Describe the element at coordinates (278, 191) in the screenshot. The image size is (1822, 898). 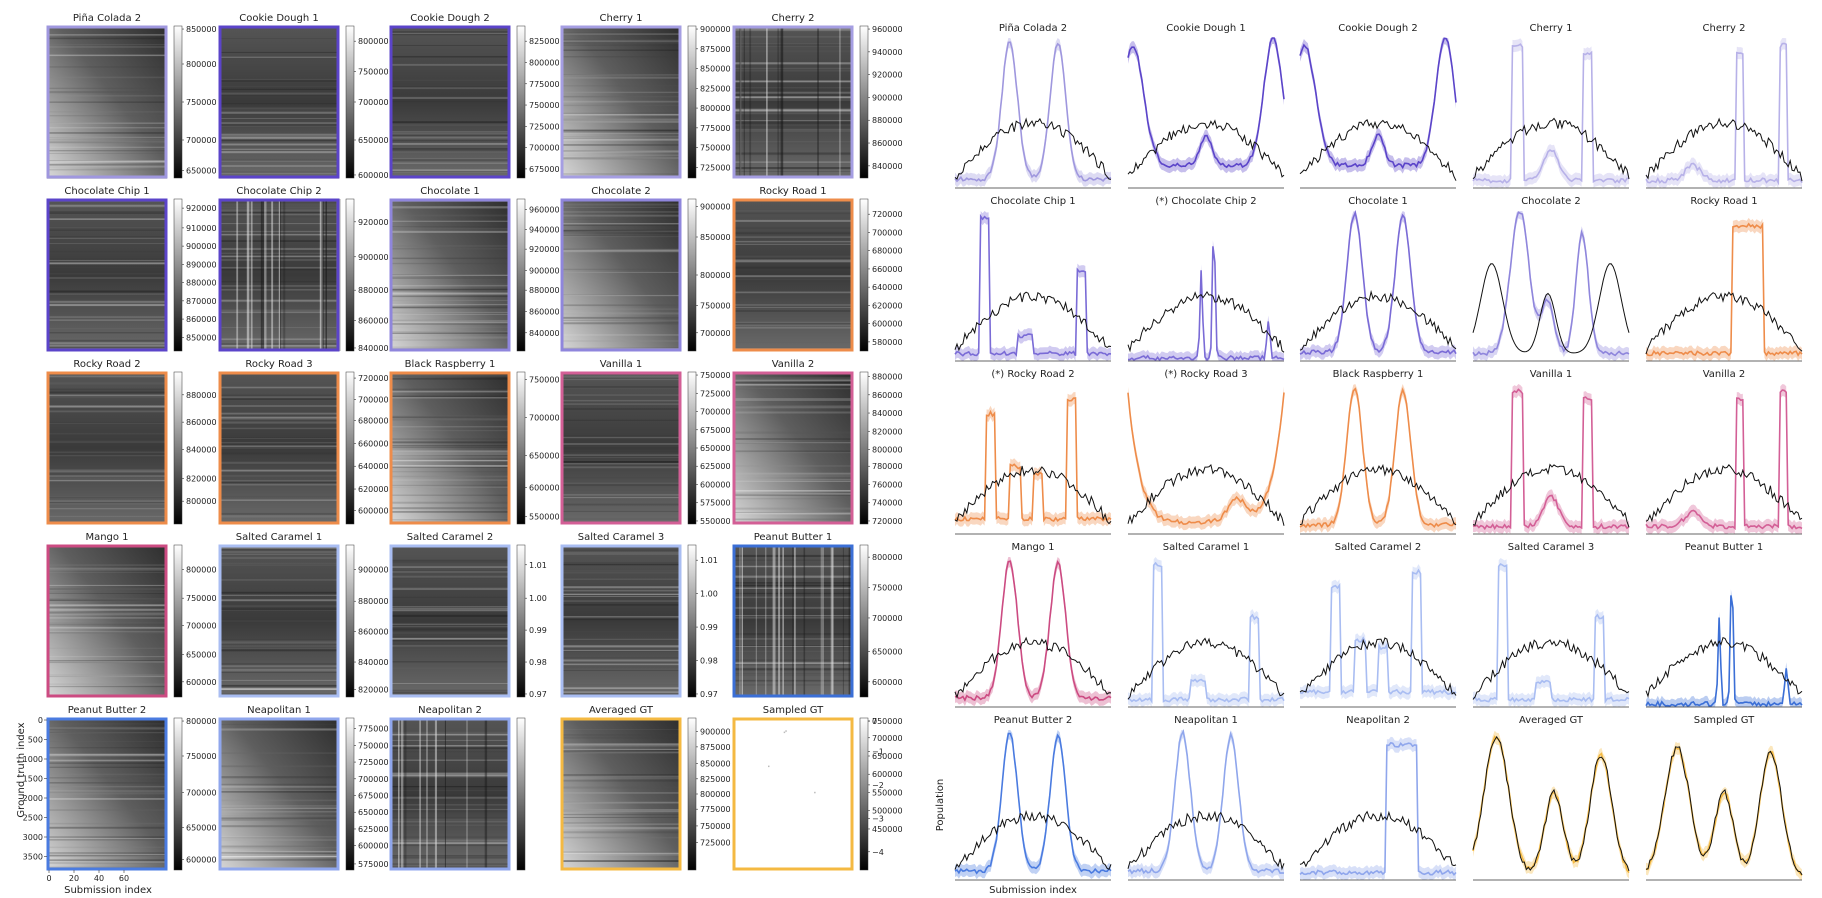
I see `heatmap-title: Chocolate Chip 2` at that location.